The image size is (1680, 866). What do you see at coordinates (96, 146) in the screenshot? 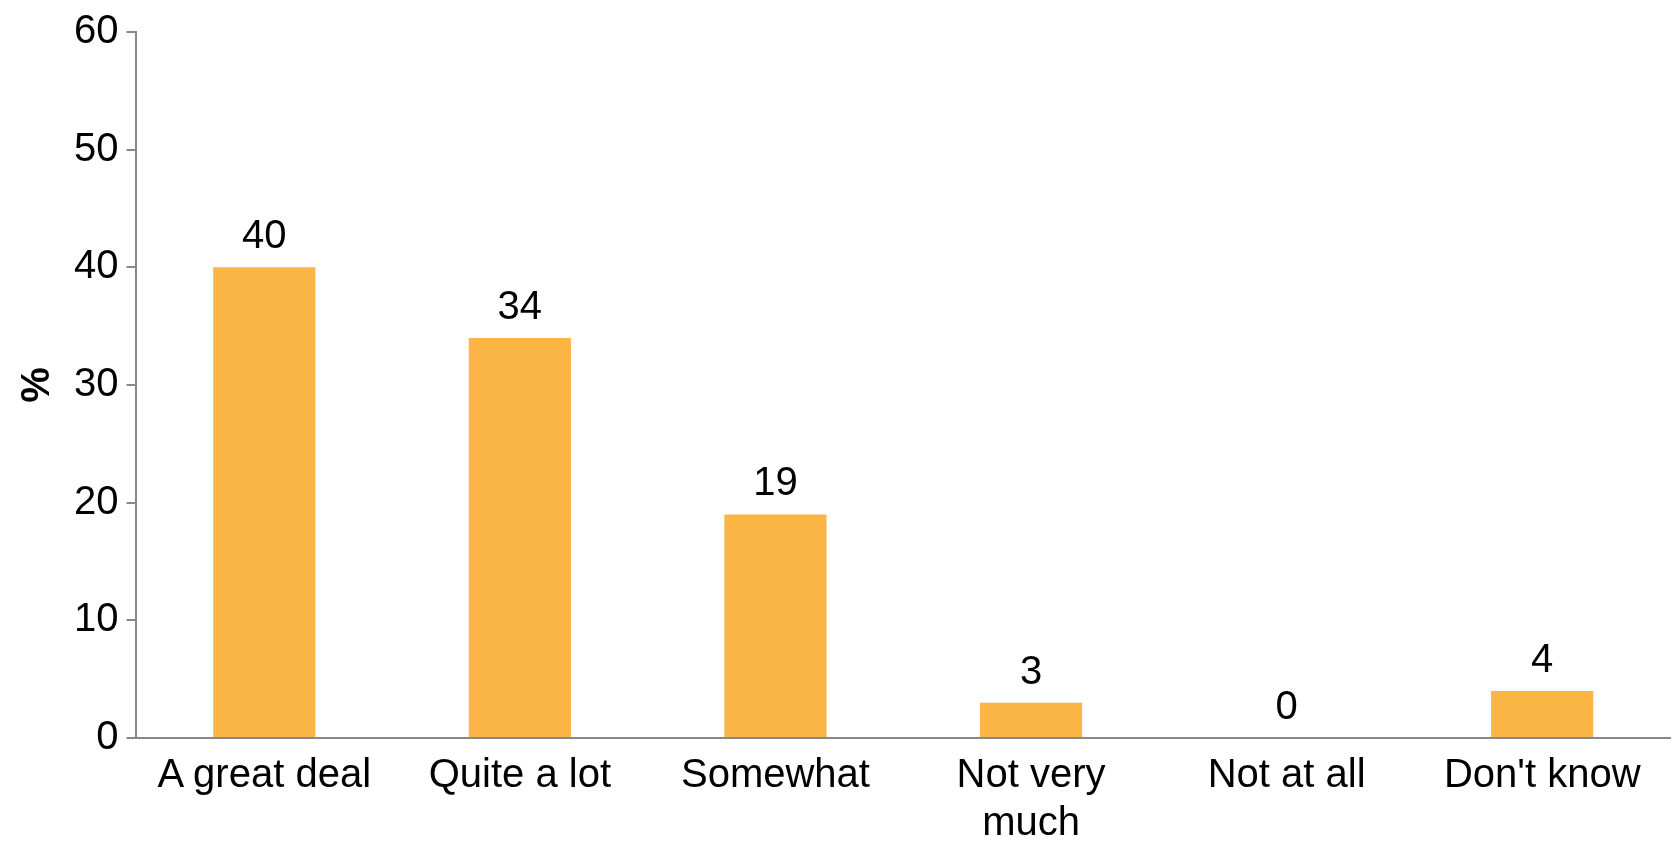
I see `y-tick-label: 50` at bounding box center [96, 146].